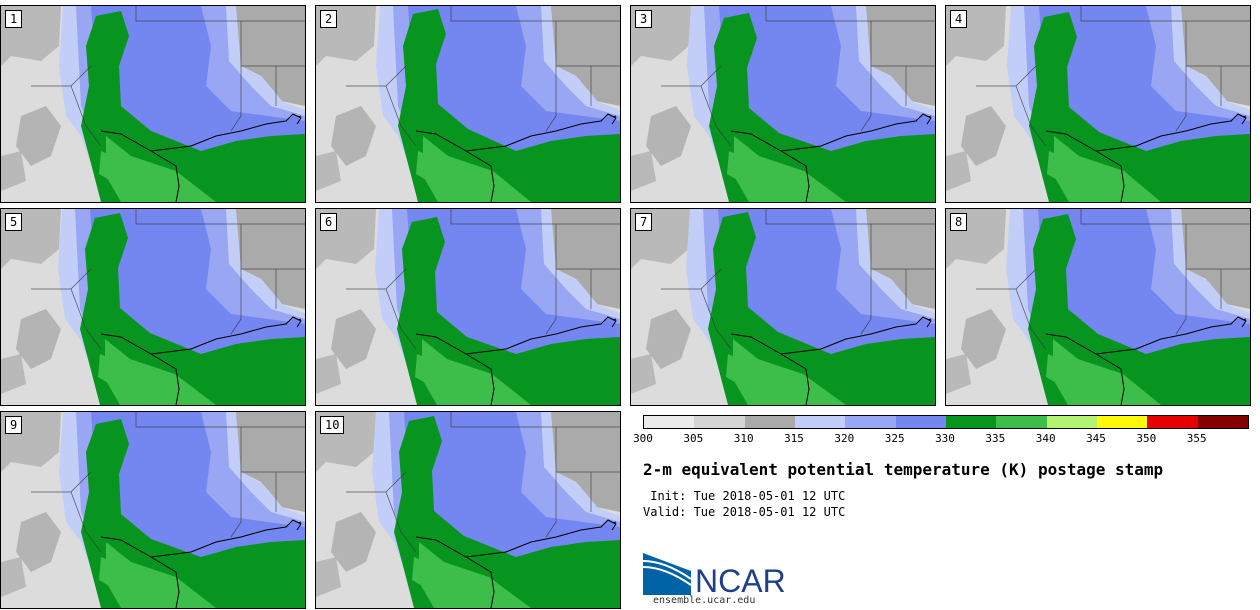 This screenshot has width=1260, height=610. I want to click on member-label: 9, so click(14, 425).